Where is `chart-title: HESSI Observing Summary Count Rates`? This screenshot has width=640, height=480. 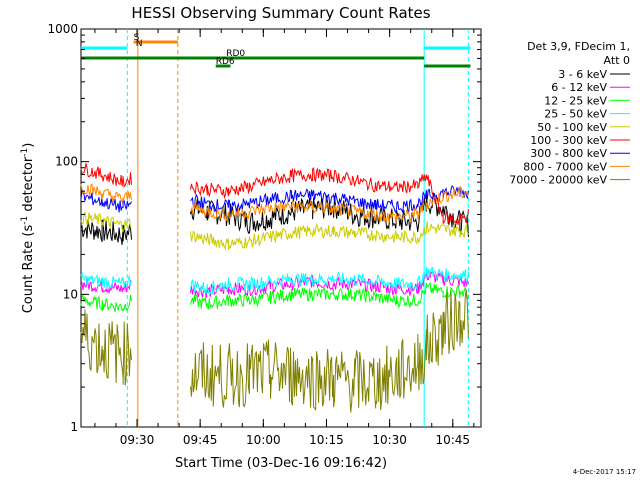 chart-title: HESSI Observing Summary Count Rates is located at coordinates (280, 13).